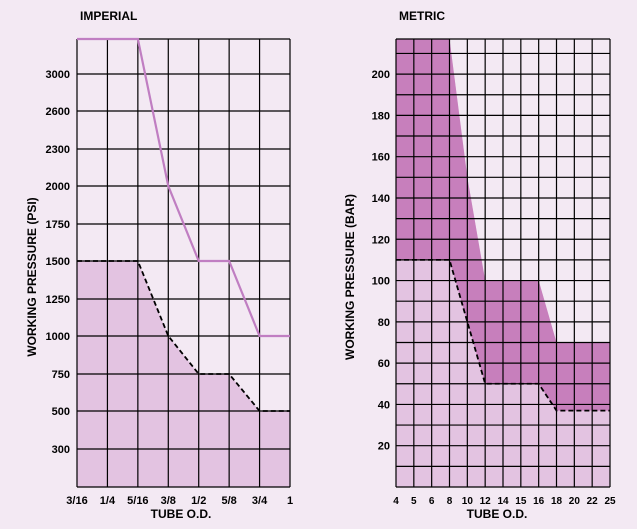  I want to click on imperial-y-tick-label: 2000, so click(58, 187).